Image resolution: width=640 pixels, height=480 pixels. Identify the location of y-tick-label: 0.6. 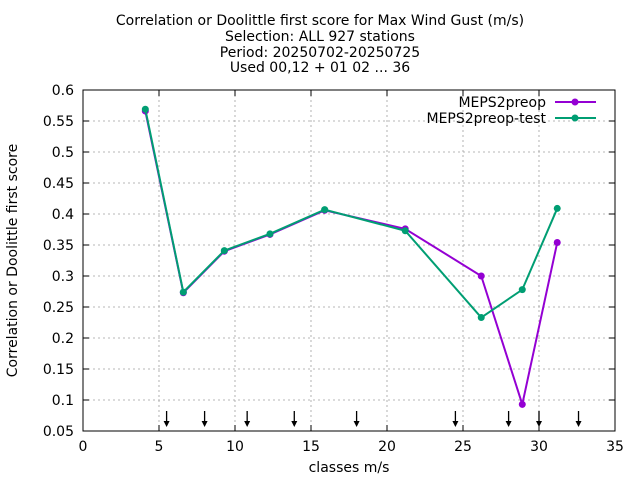
(63, 91).